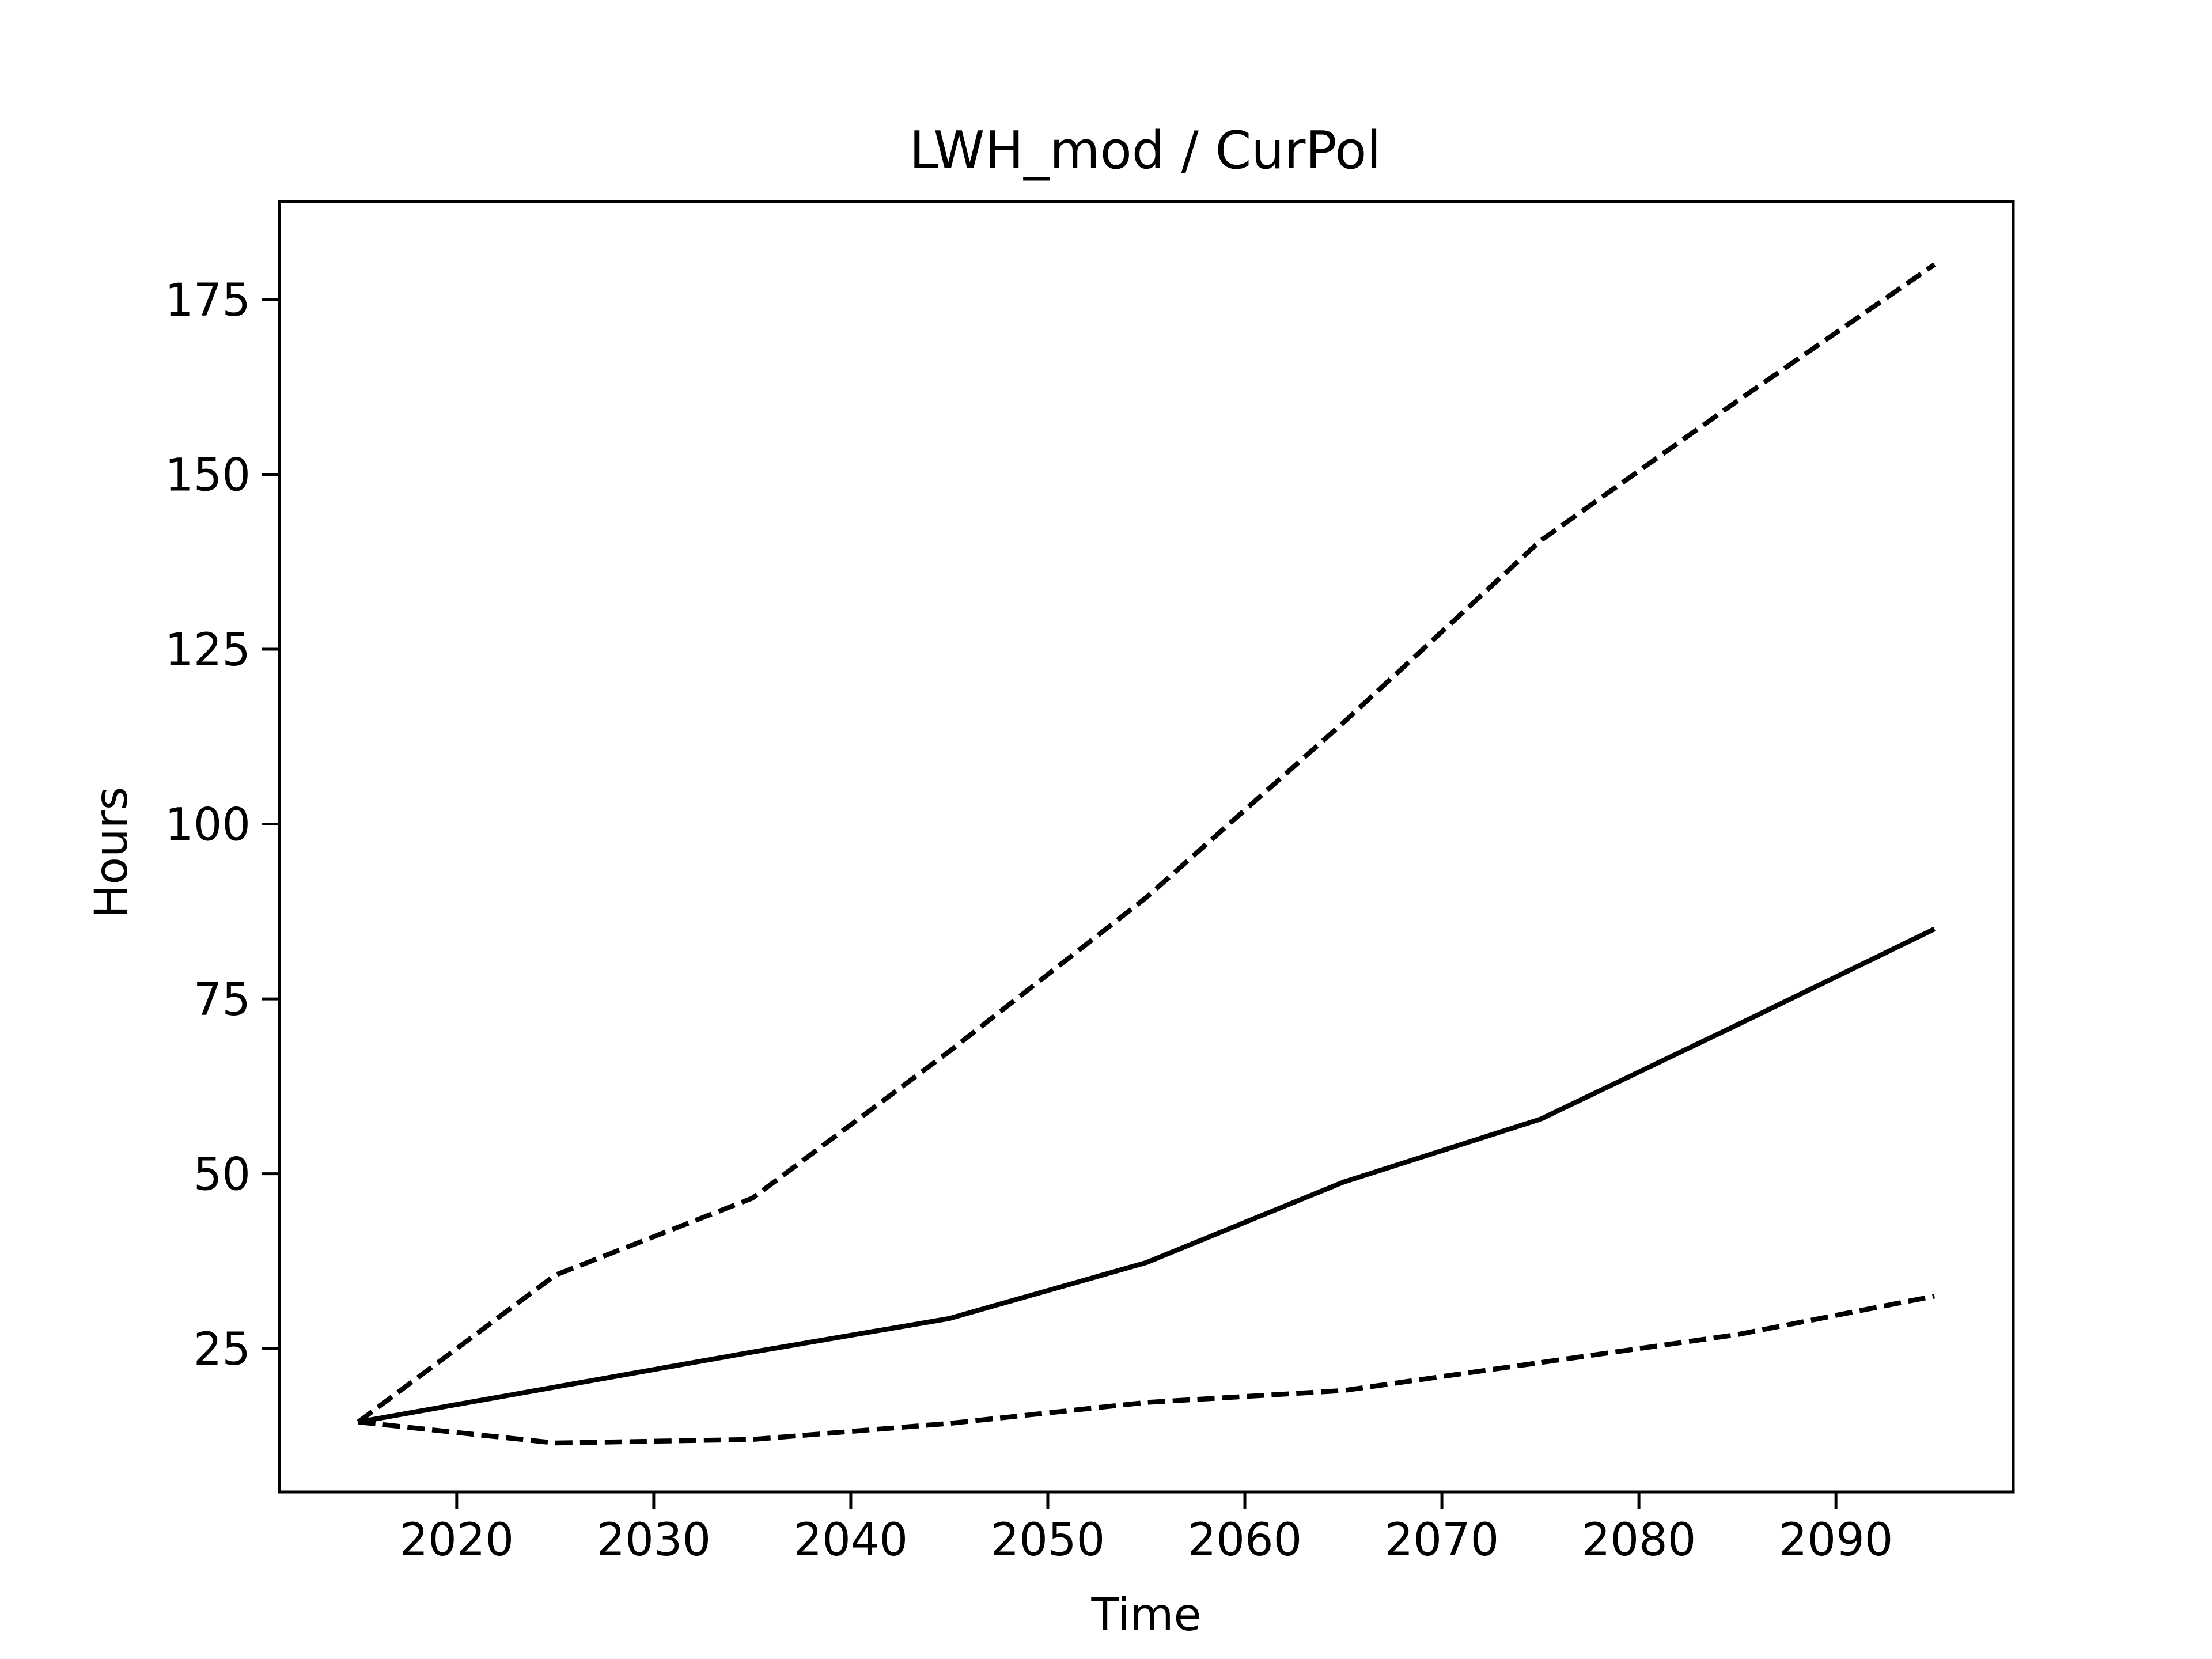  Describe the element at coordinates (208, 825) in the screenshot. I see `y-tick-label: 100` at that location.